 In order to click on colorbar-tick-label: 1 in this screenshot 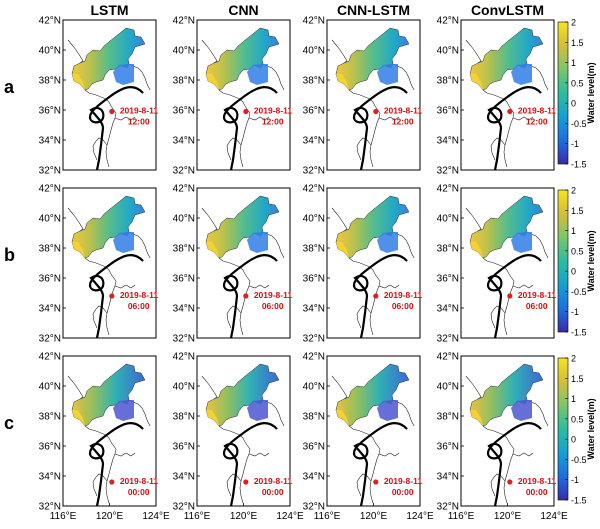, I will do `click(573, 231)`.